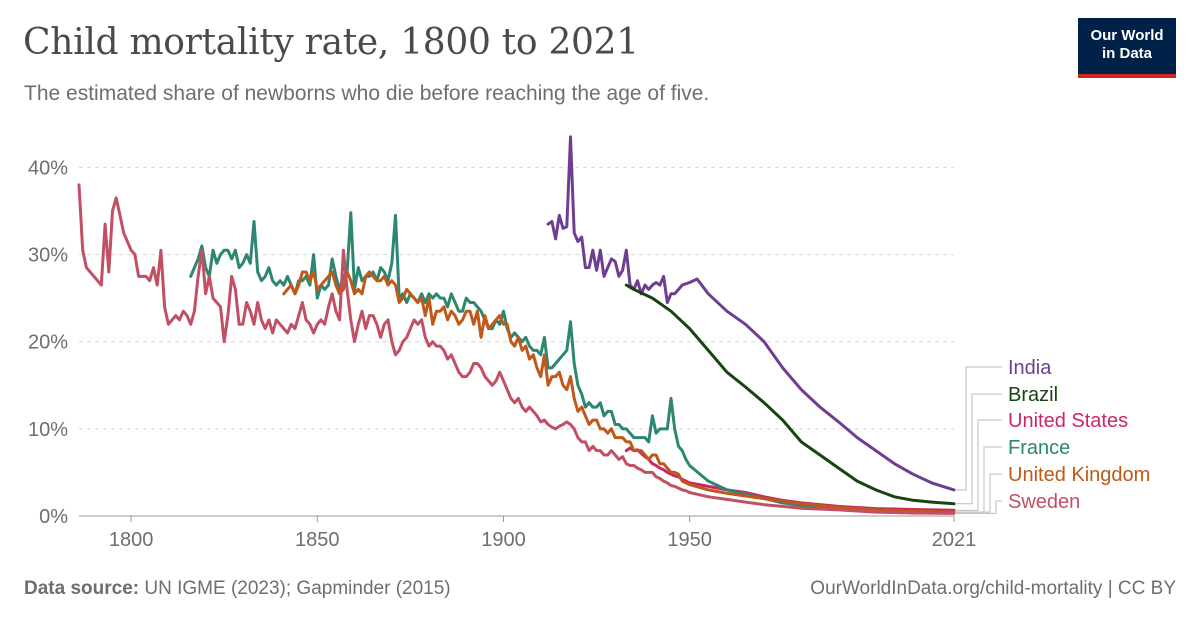 The width and height of the screenshot is (1200, 628). What do you see at coordinates (1030, 368) in the screenshot?
I see `legend-label-india: India` at bounding box center [1030, 368].